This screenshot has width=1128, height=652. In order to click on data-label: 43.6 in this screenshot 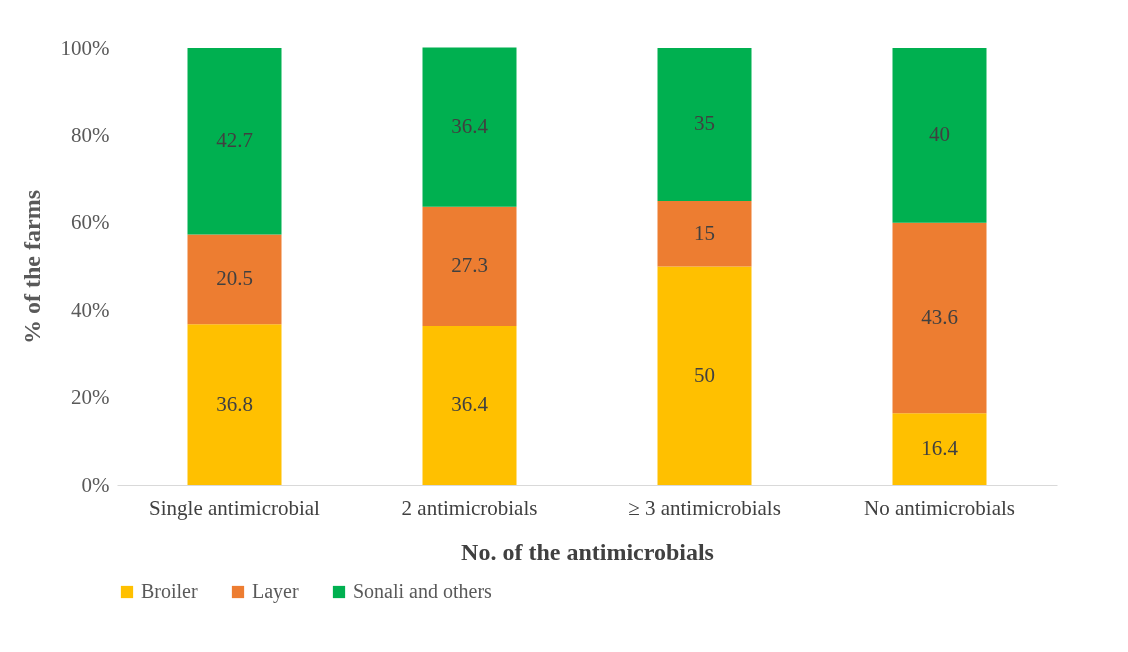, I will do `click(939, 317)`.